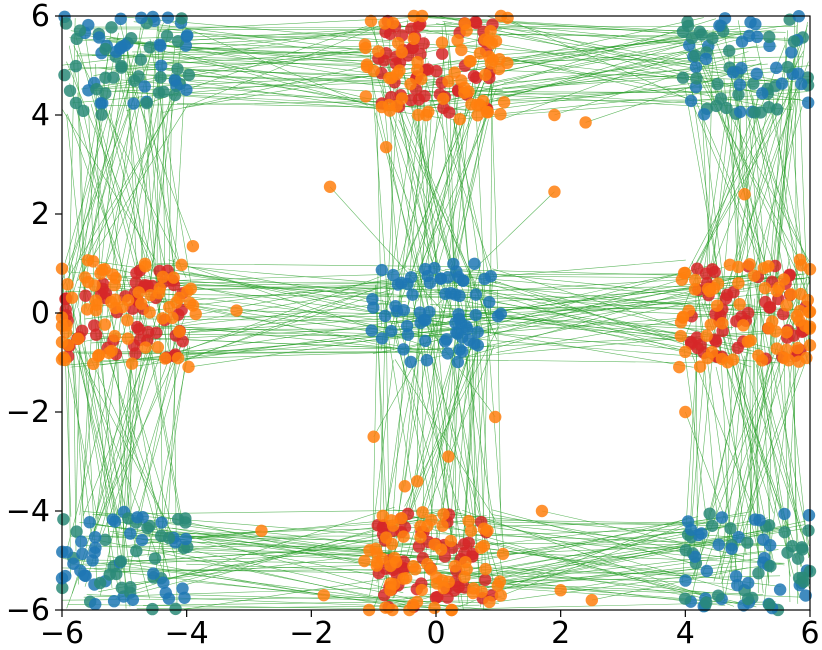  What do you see at coordinates (34, 314) in the screenshot?
I see `y-axis: −6 −4 −2 0 2 4 6` at bounding box center [34, 314].